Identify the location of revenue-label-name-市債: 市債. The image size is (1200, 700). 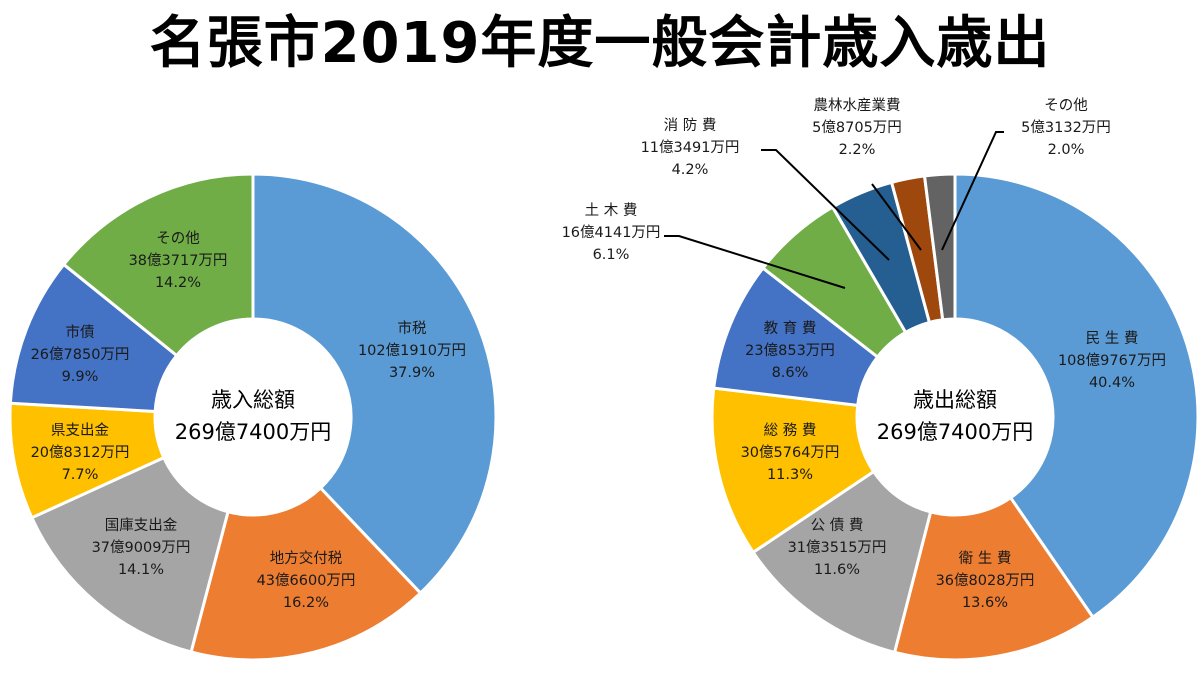
(80, 332).